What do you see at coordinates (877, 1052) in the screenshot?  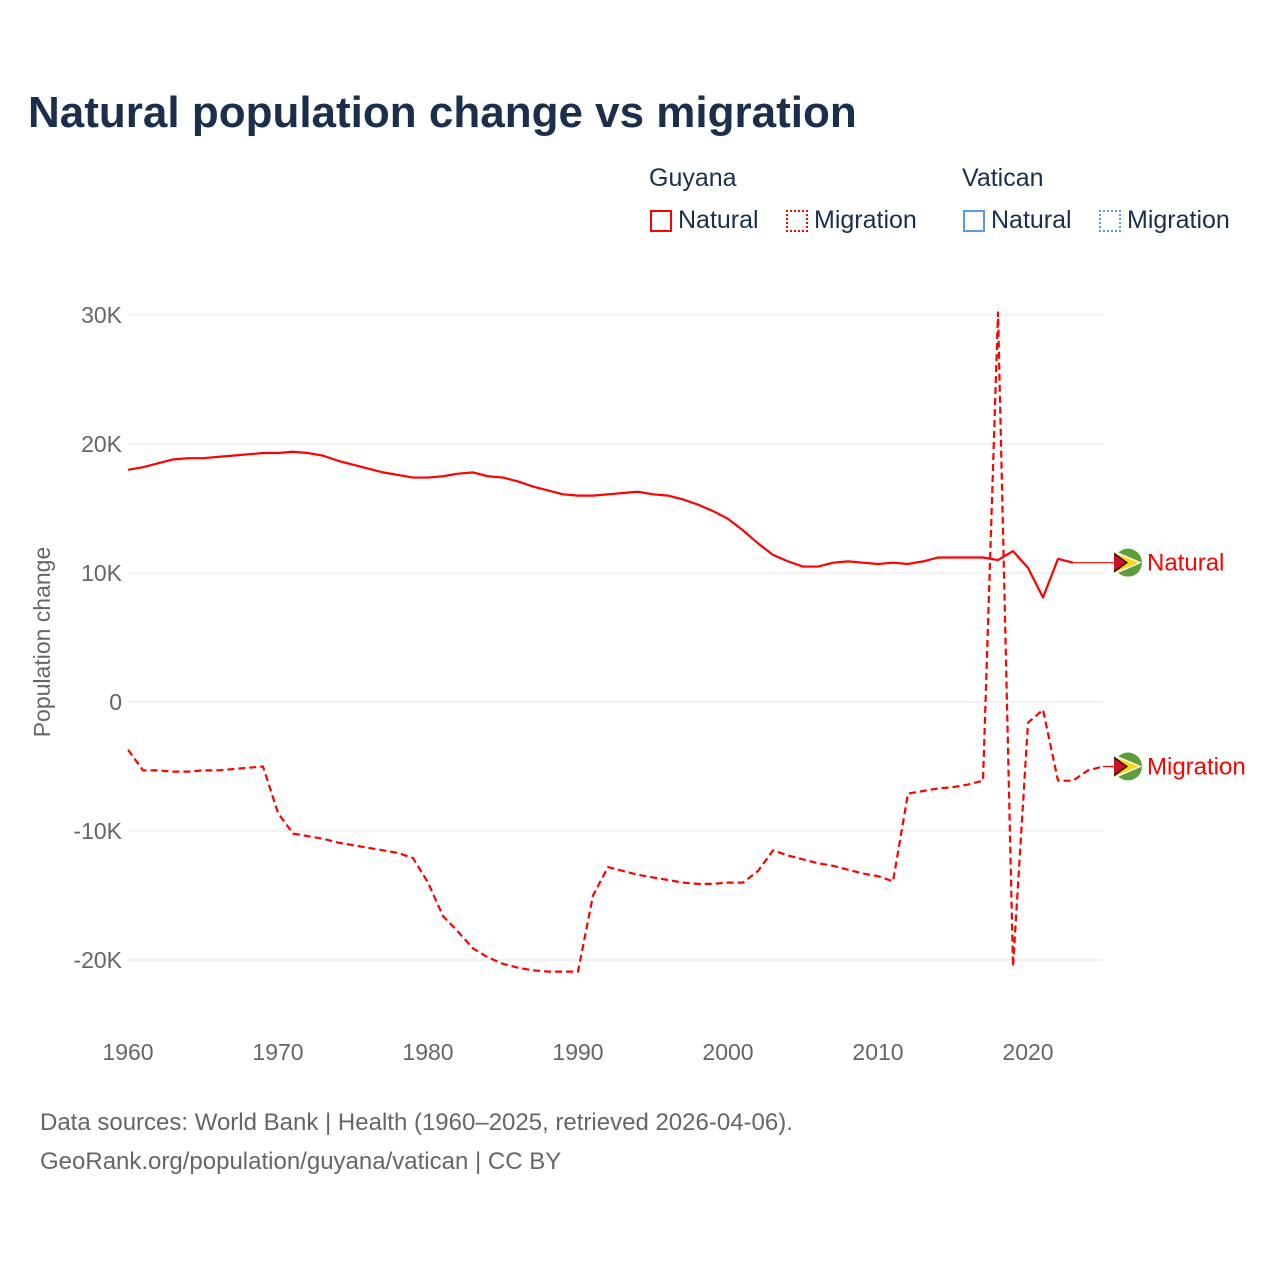 I see `x-tick-label: 2010` at bounding box center [877, 1052].